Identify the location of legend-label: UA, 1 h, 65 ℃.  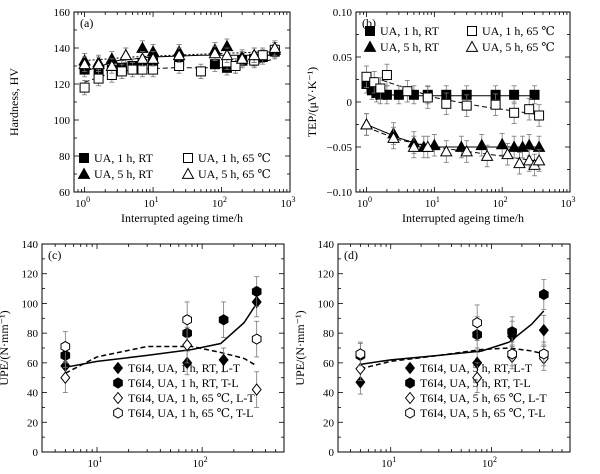
(234, 158).